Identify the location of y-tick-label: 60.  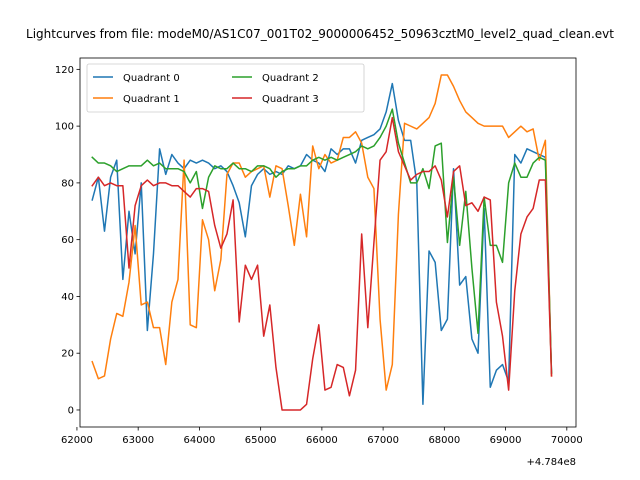
(67, 240).